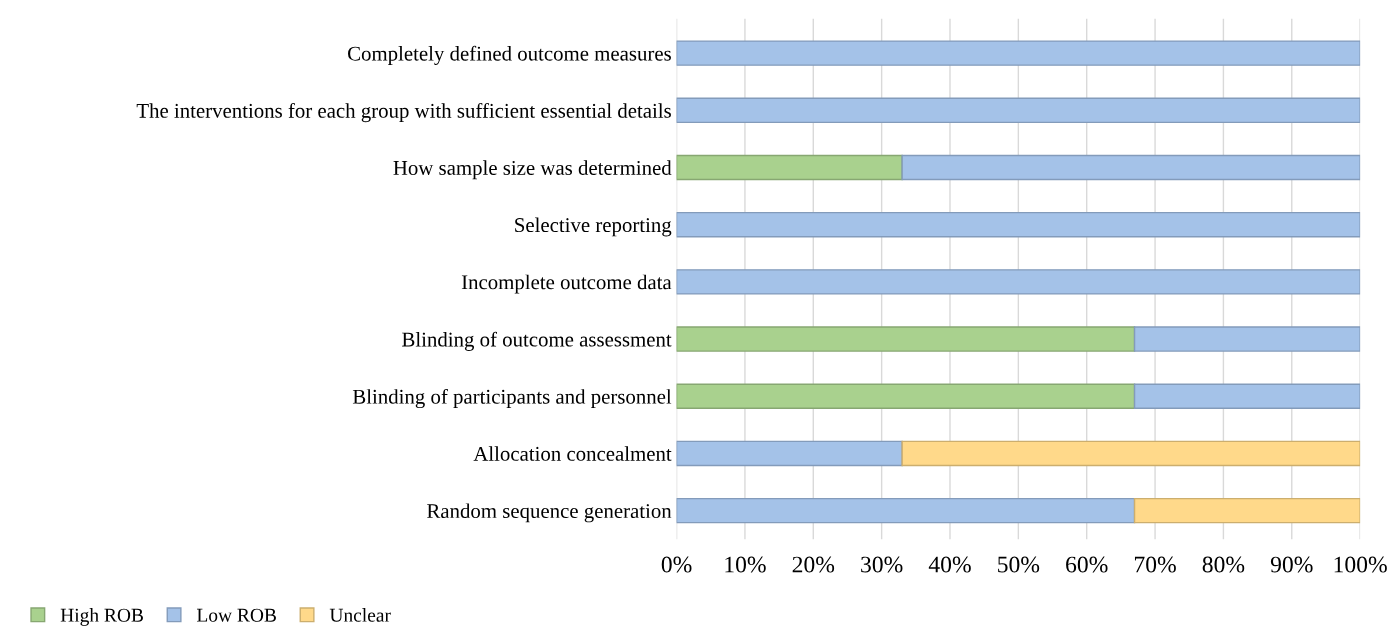  Describe the element at coordinates (532, 170) in the screenshot. I see `y-tick-label: How sample size was determined` at that location.